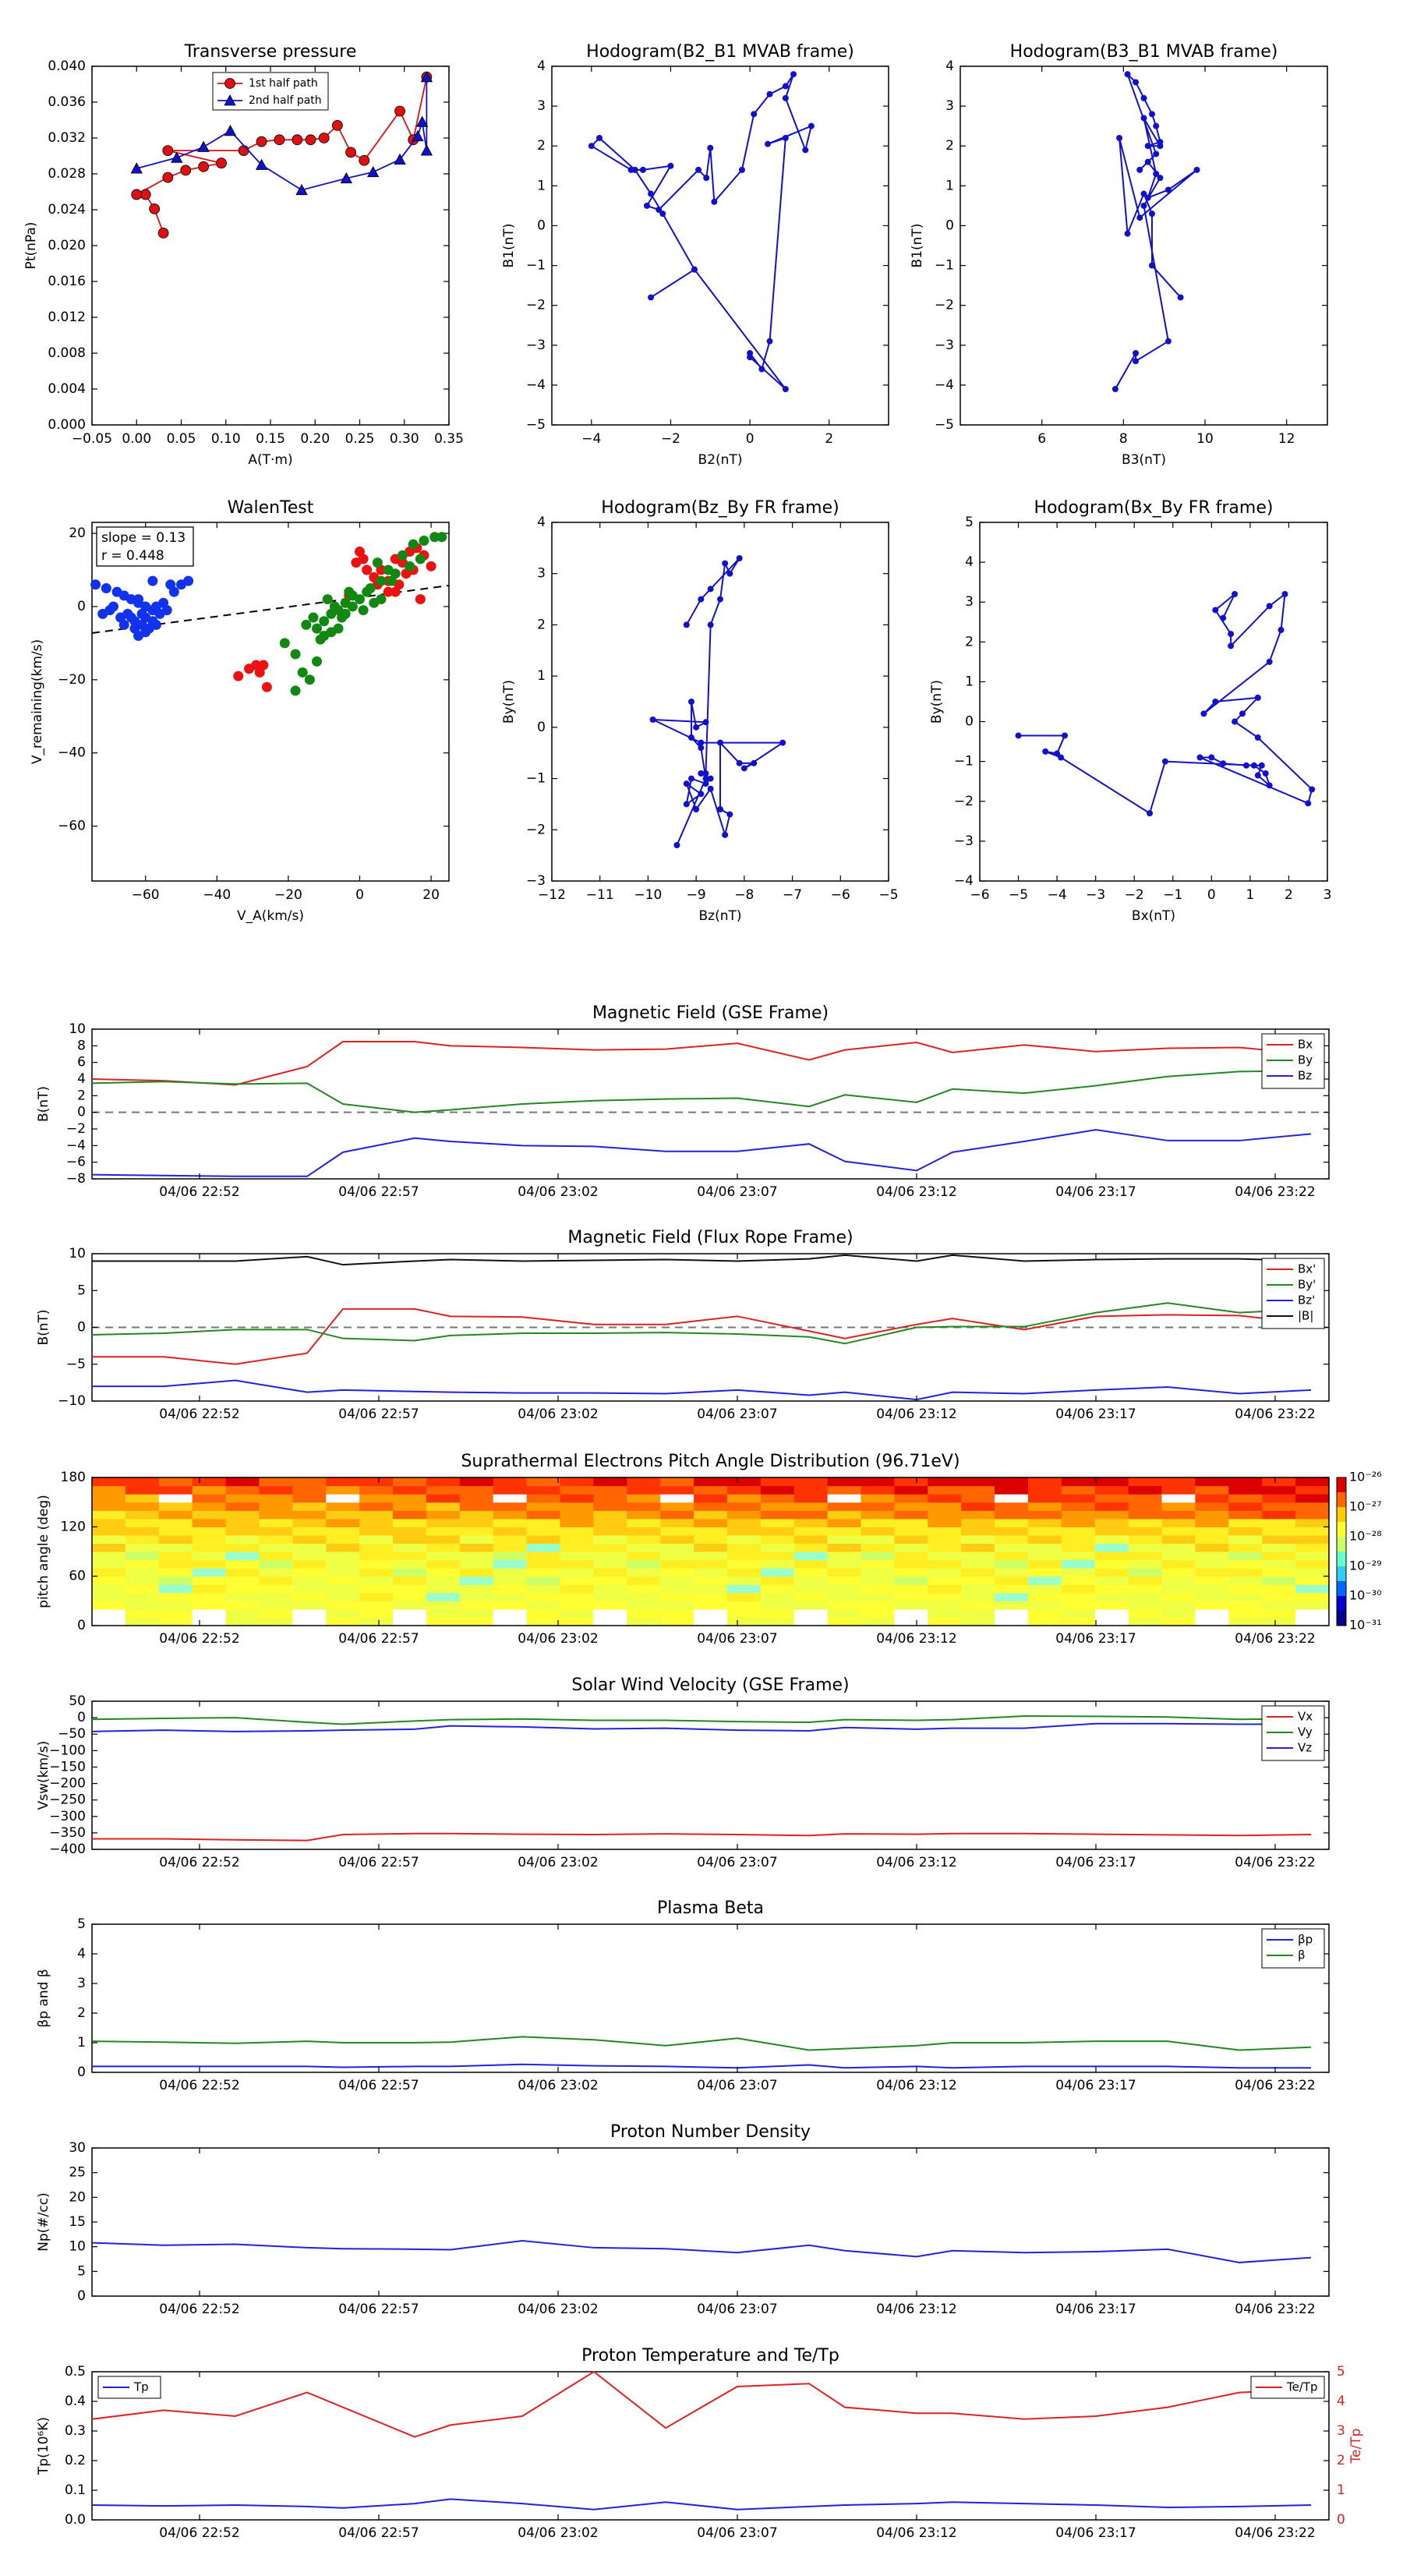 The image size is (1403, 2576). What do you see at coordinates (270, 460) in the screenshot?
I see `pt-xlabel: A(T·m)` at bounding box center [270, 460].